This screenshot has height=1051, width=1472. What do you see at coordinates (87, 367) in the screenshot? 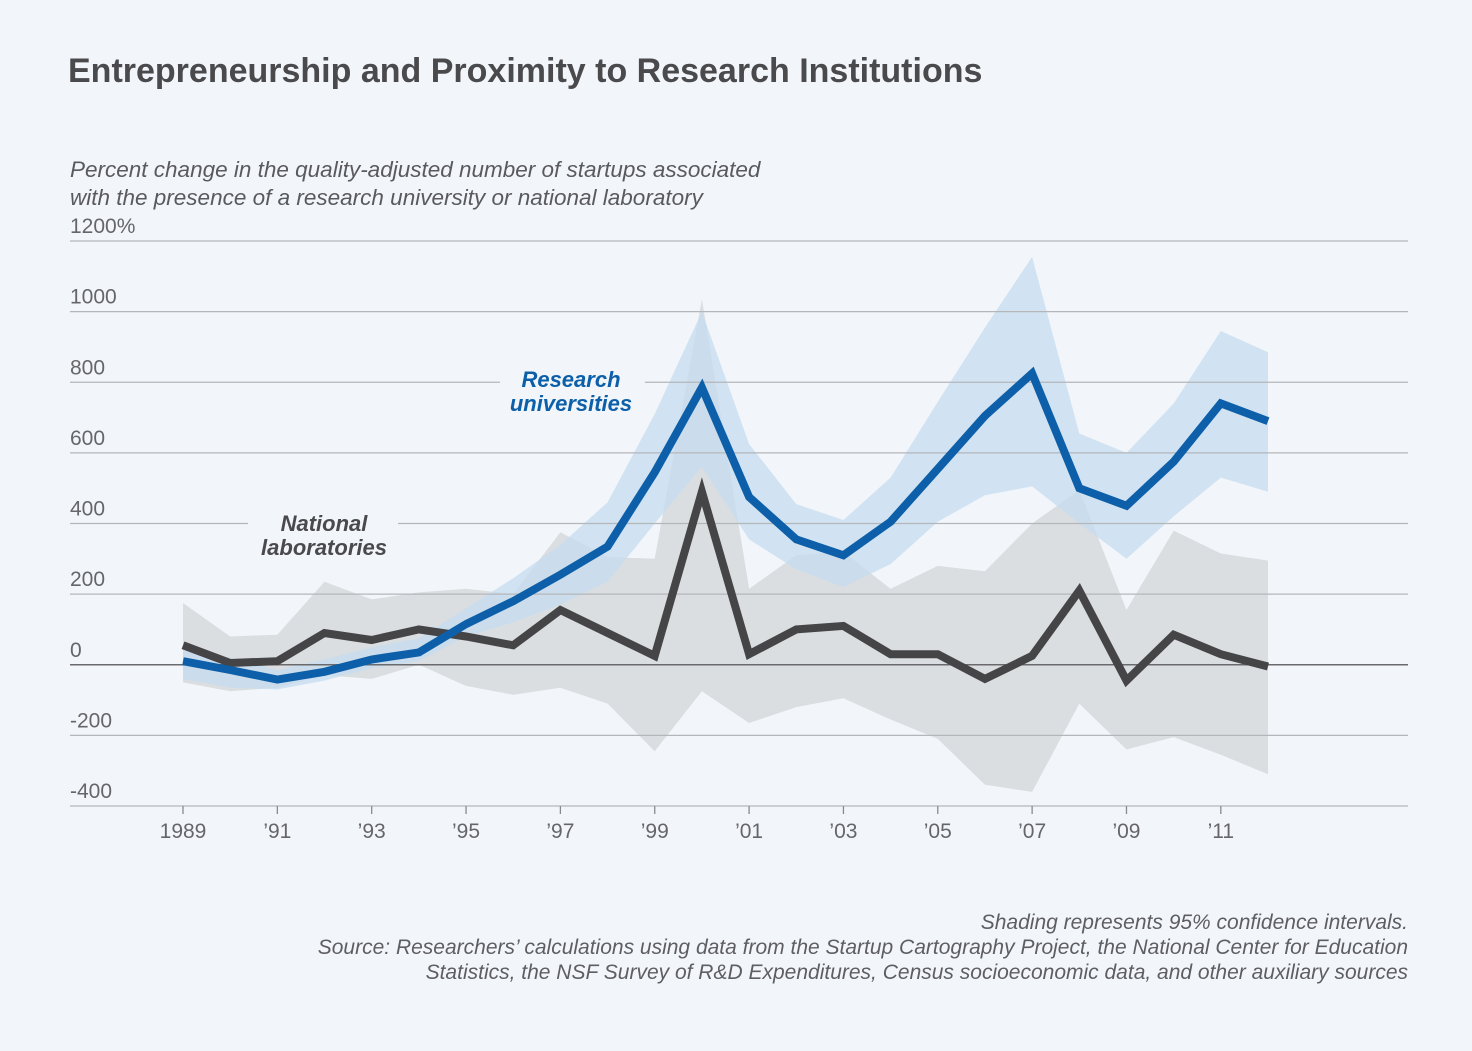
I see `y-tick-label: 800` at bounding box center [87, 367].